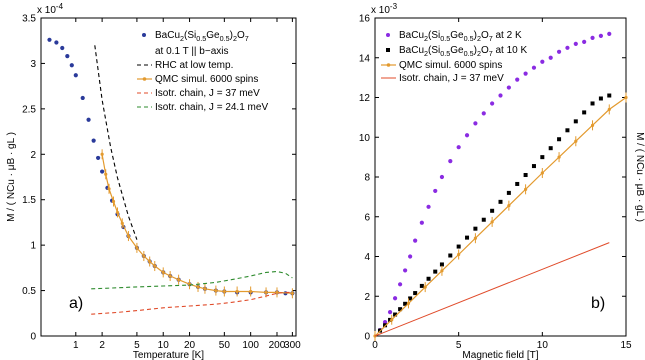 The width and height of the screenshot is (645, 360). What do you see at coordinates (190, 345) in the screenshot?
I see `x-tick-label: 20` at bounding box center [190, 345].